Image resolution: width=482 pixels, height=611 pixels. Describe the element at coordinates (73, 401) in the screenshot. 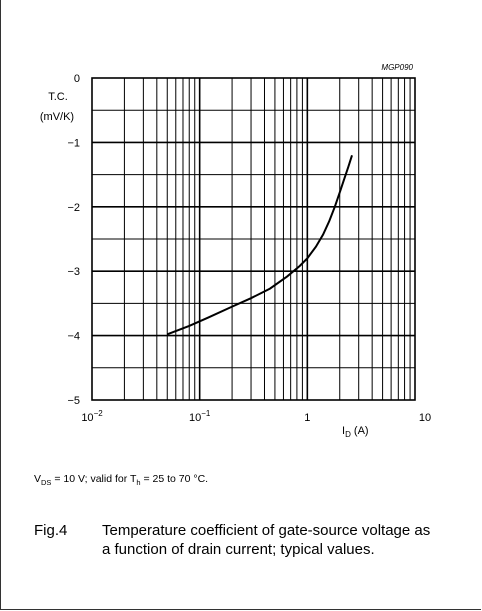

I see `y-tick-label: −5` at that location.